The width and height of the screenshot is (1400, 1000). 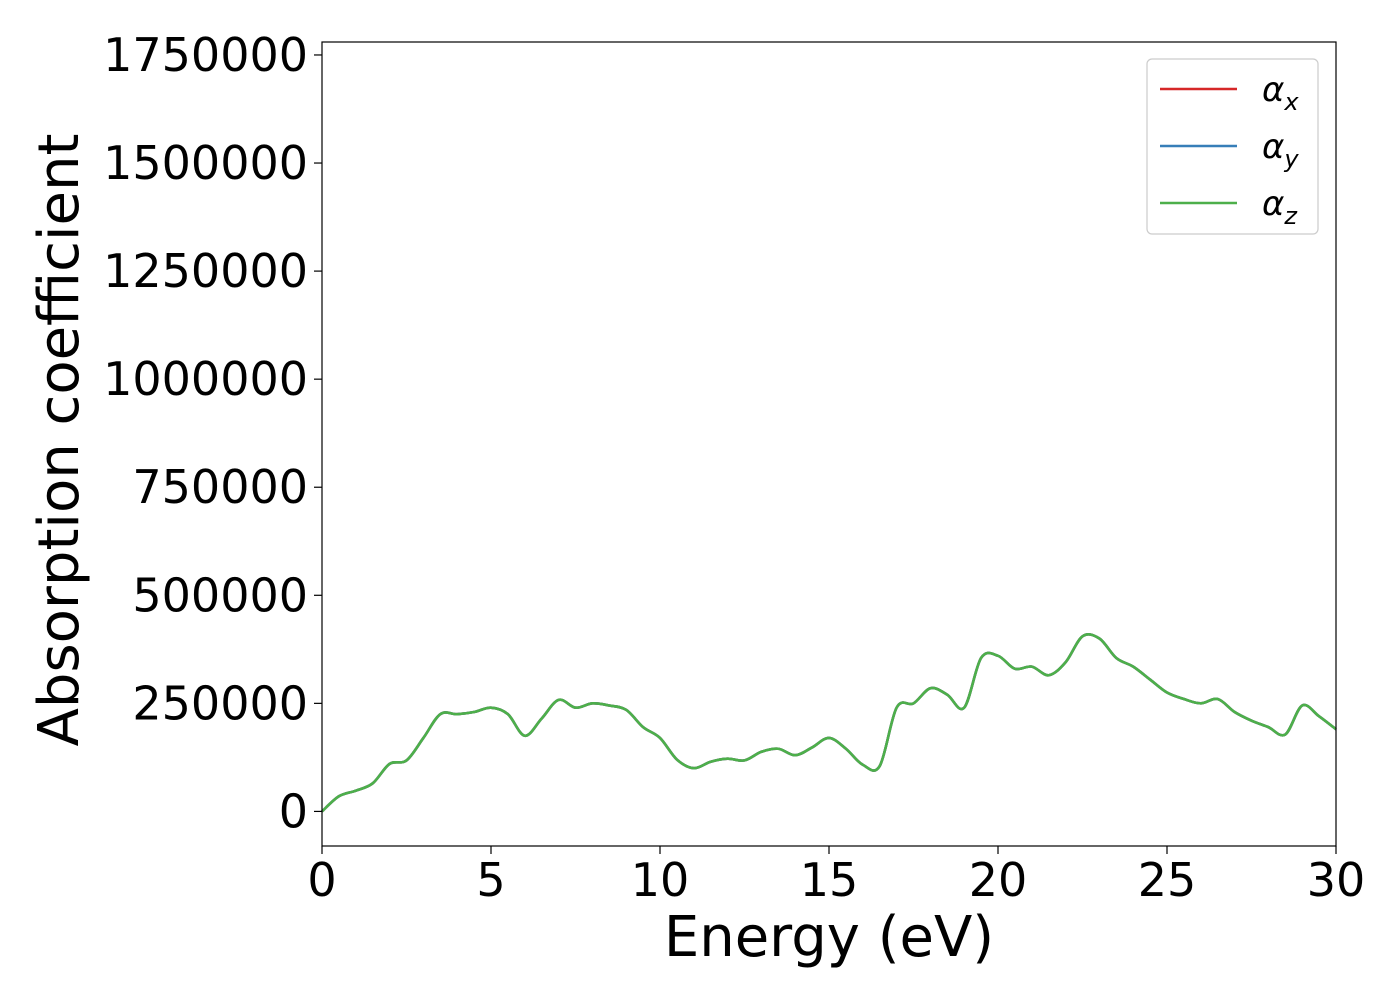 What do you see at coordinates (1290, 216) in the screenshot?
I see `legend-label-subscript: z` at bounding box center [1290, 216].